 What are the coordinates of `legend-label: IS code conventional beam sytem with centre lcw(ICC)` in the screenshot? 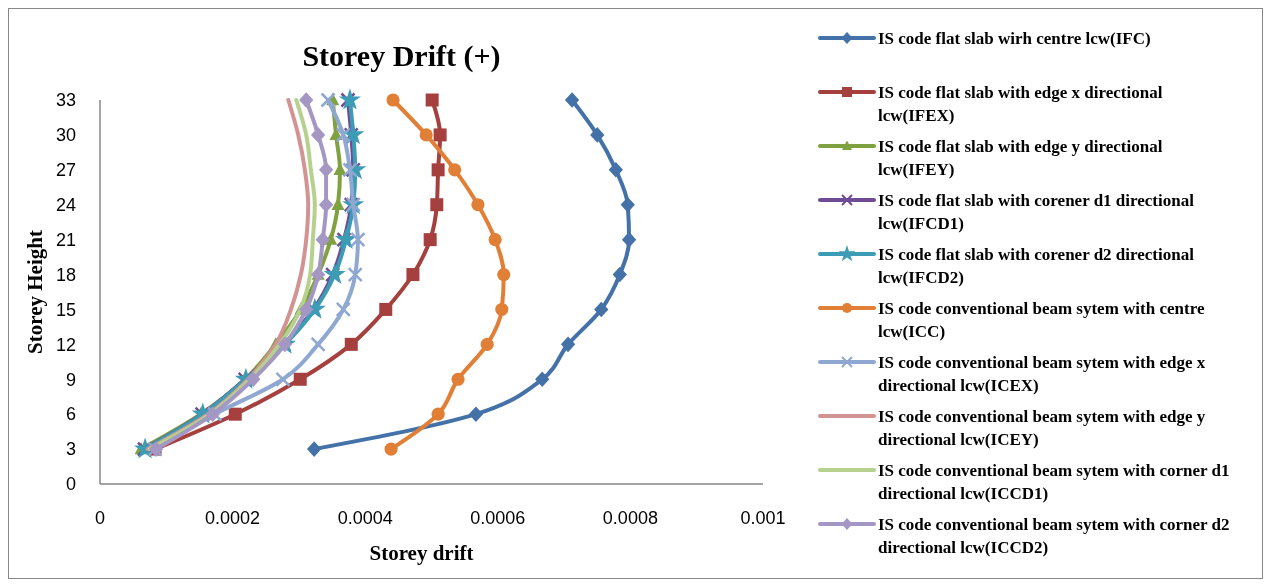 It's located at (1041, 319).